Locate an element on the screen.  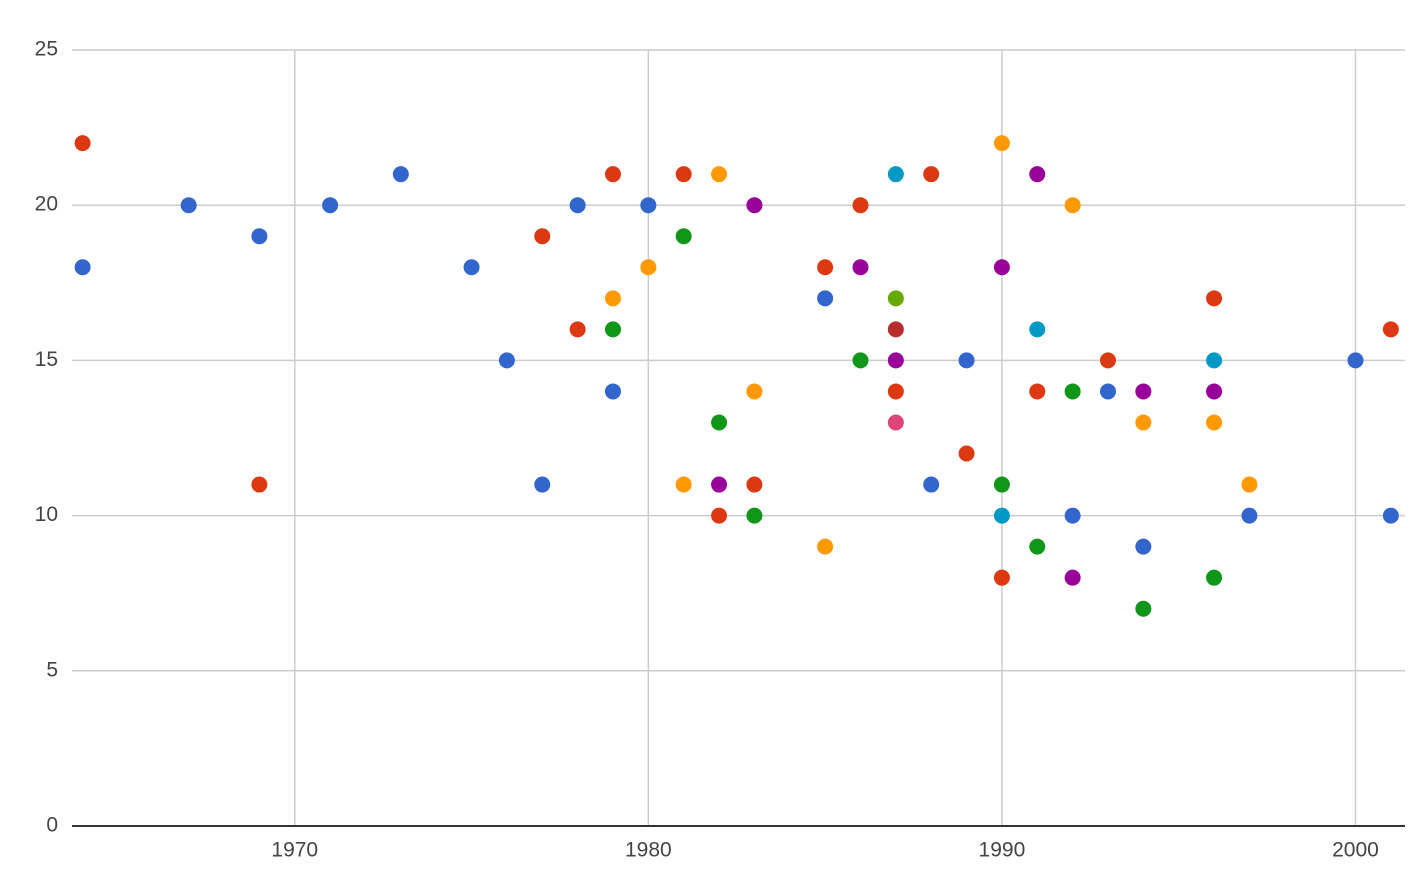
y-tick-label: 15 is located at coordinates (46, 359).